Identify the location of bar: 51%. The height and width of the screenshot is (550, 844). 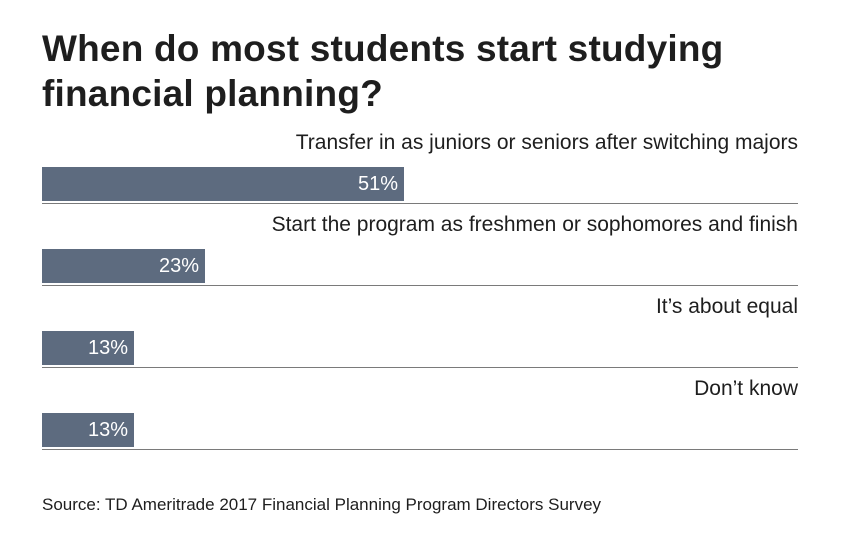
(223, 184).